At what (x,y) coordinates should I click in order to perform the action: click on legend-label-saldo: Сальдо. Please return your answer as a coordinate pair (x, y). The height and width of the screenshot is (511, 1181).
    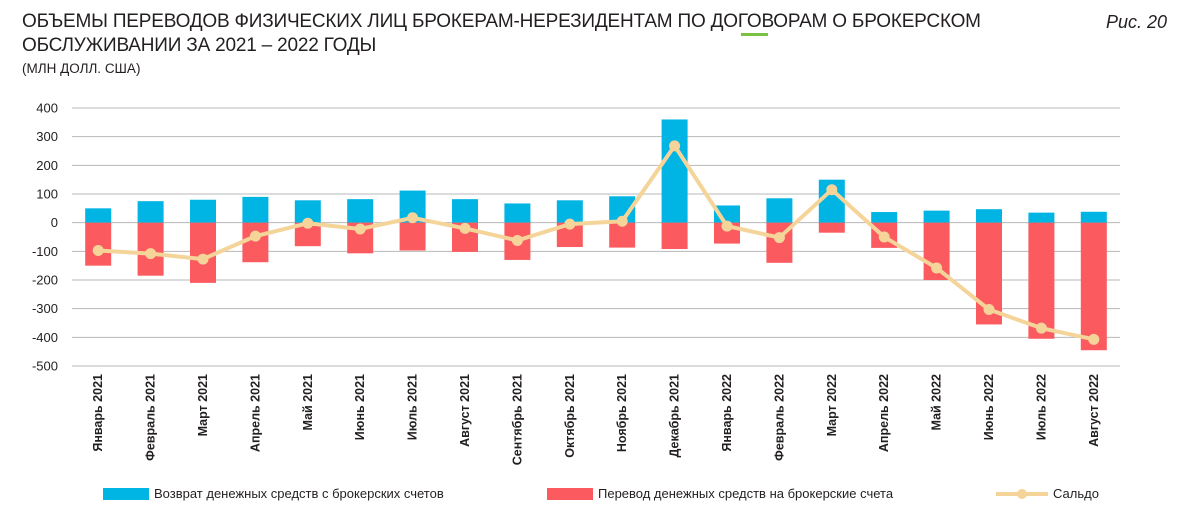
    Looking at the image, I should click on (1076, 493).